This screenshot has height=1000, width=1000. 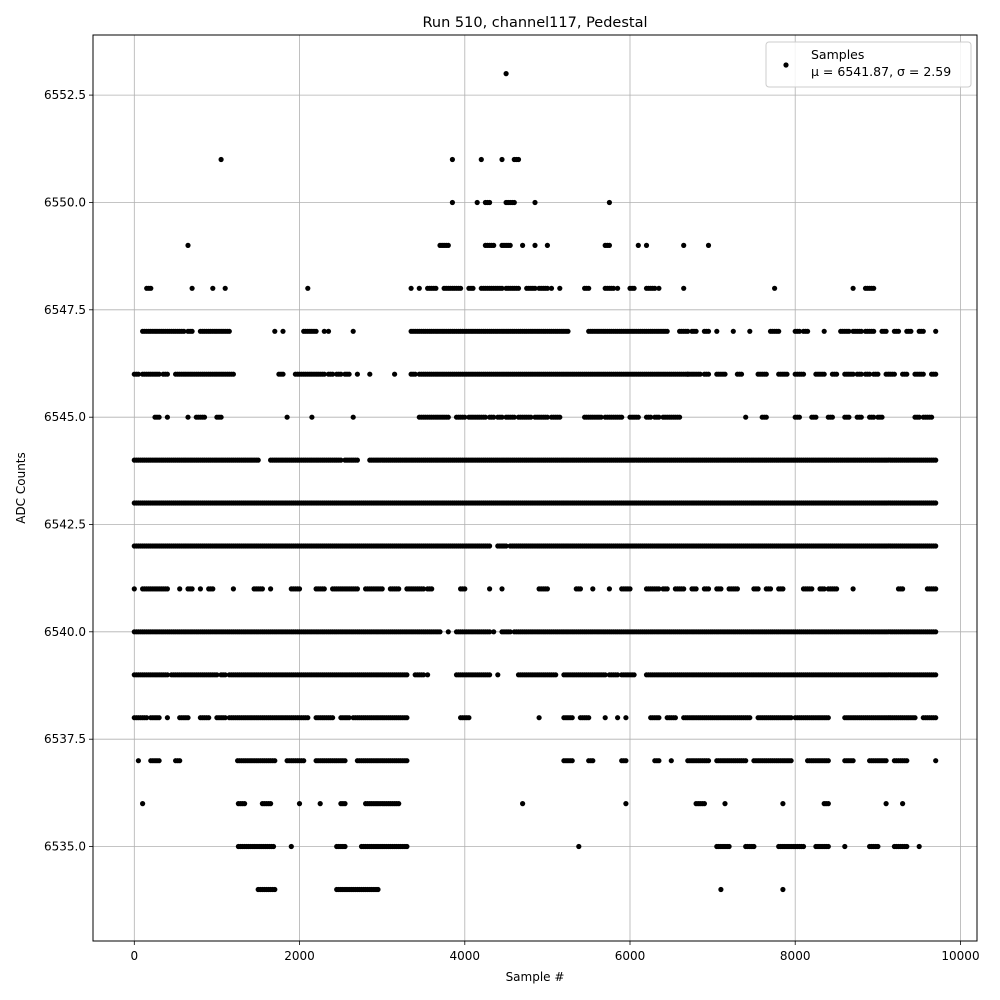 What do you see at coordinates (837, 54) in the screenshot?
I see `legend-series-name: Samples` at bounding box center [837, 54].